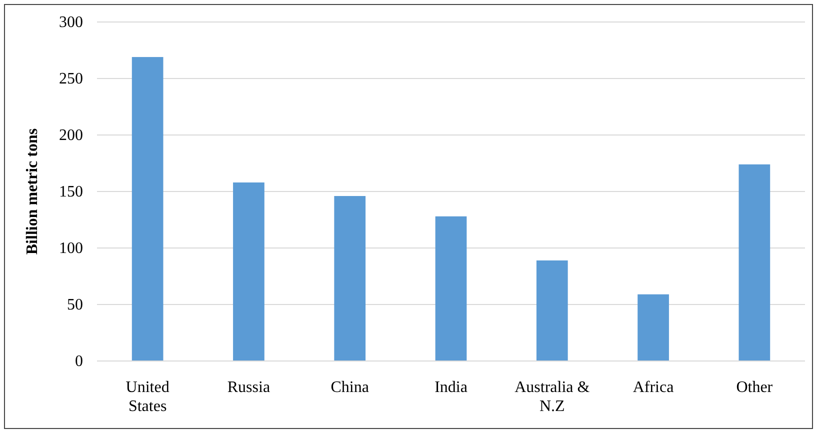 This screenshot has height=434, width=818. What do you see at coordinates (552, 397) in the screenshot?
I see `x-tick-label: Australia & N.Z` at bounding box center [552, 397].